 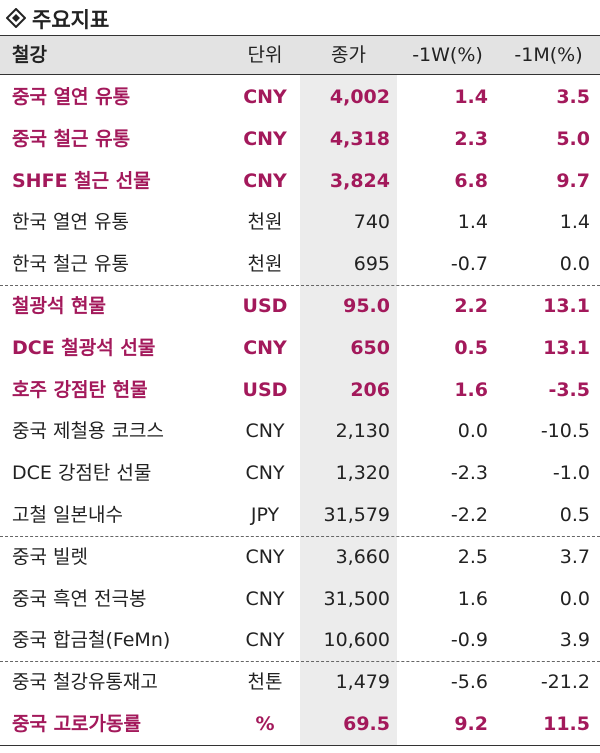 I want to click on table-bottom-border, so click(x=300, y=745).